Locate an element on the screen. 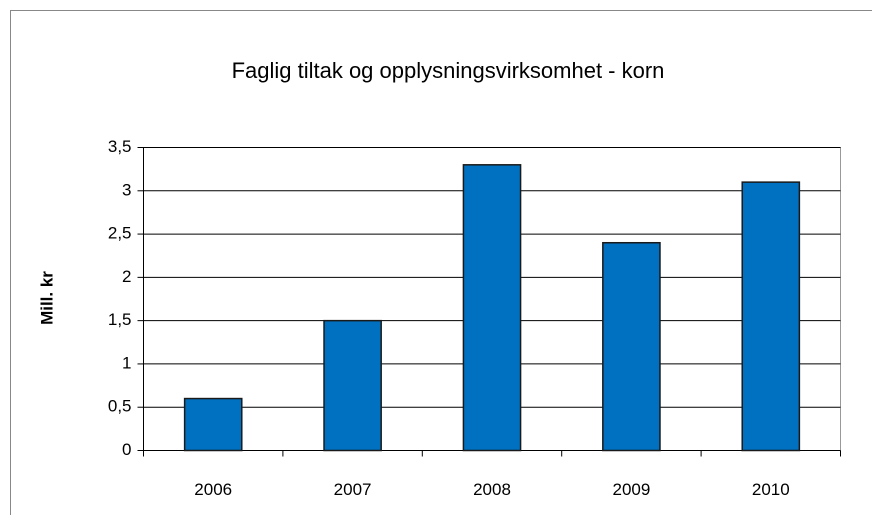  y-axis-label: Mill. kr is located at coordinates (46, 298).